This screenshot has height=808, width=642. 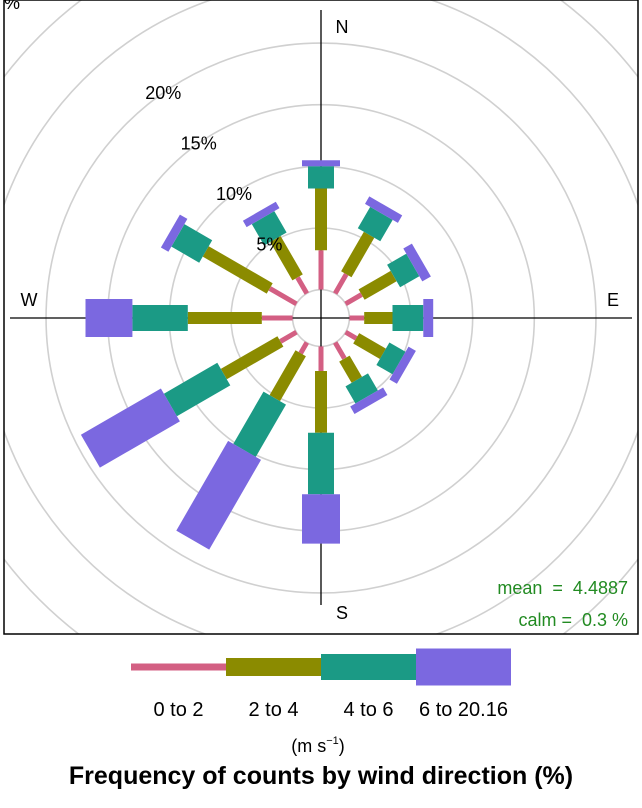 What do you see at coordinates (342, 613) in the screenshot?
I see `south-label: S` at bounding box center [342, 613].